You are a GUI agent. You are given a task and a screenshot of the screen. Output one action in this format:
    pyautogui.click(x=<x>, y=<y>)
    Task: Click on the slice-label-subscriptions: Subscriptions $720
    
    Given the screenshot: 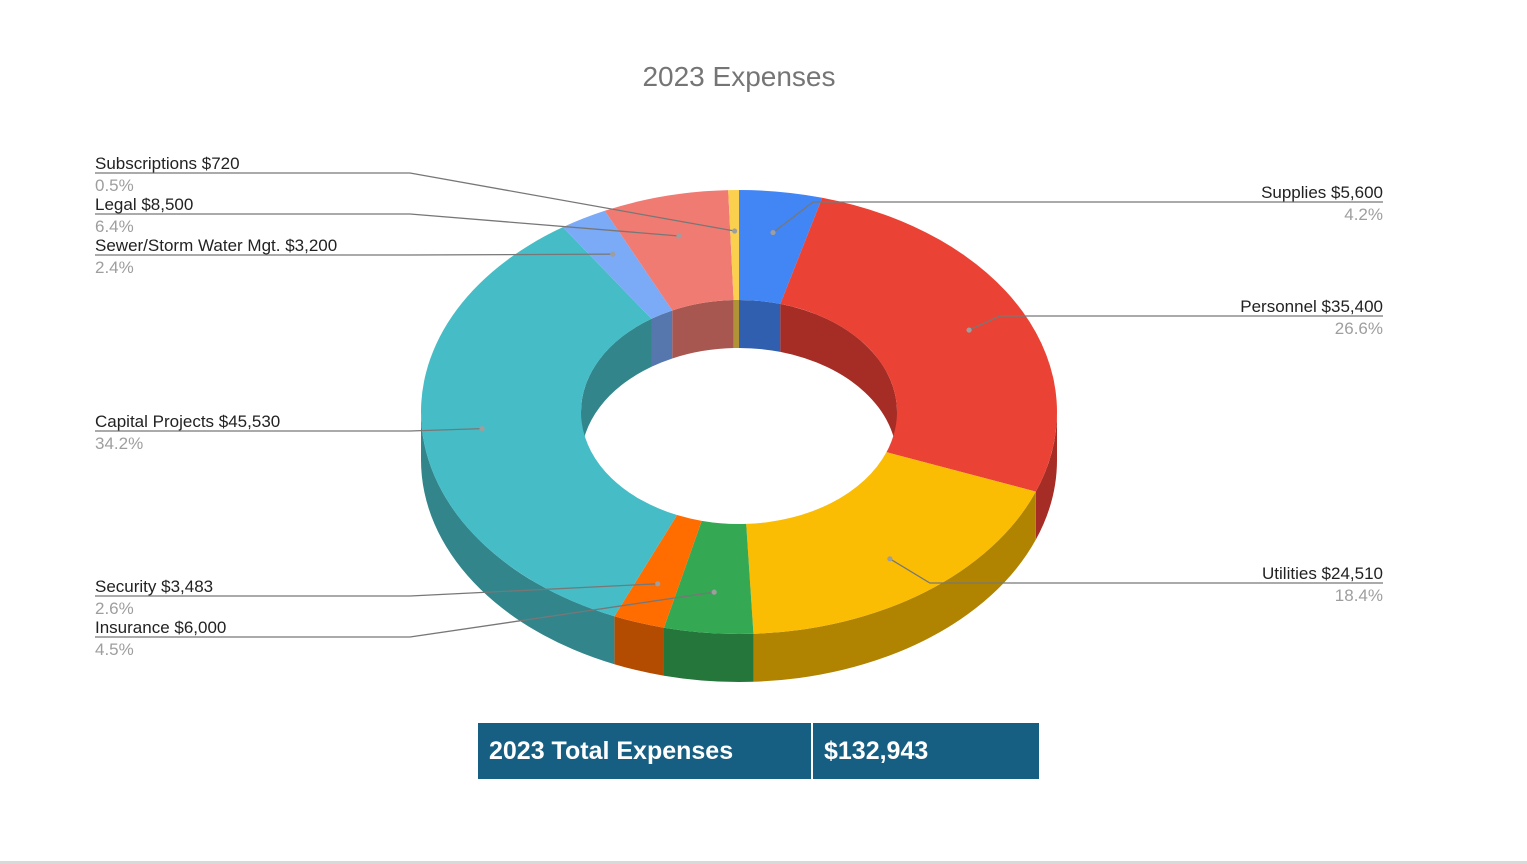 What is the action you would take?
    pyautogui.click(x=167, y=163)
    